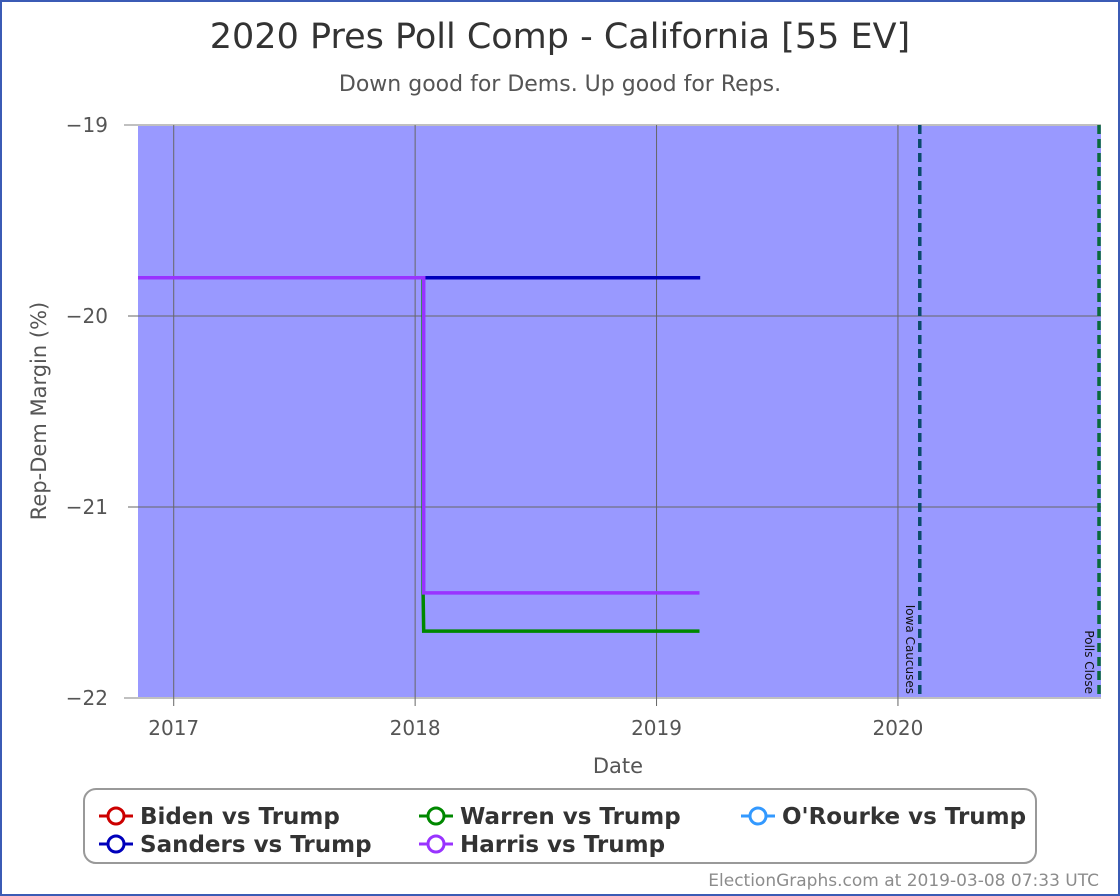 Image resolution: width=1120 pixels, height=896 pixels. What do you see at coordinates (910, 649) in the screenshot?
I see `event-marker-label: Iowa Caucuses` at bounding box center [910, 649].